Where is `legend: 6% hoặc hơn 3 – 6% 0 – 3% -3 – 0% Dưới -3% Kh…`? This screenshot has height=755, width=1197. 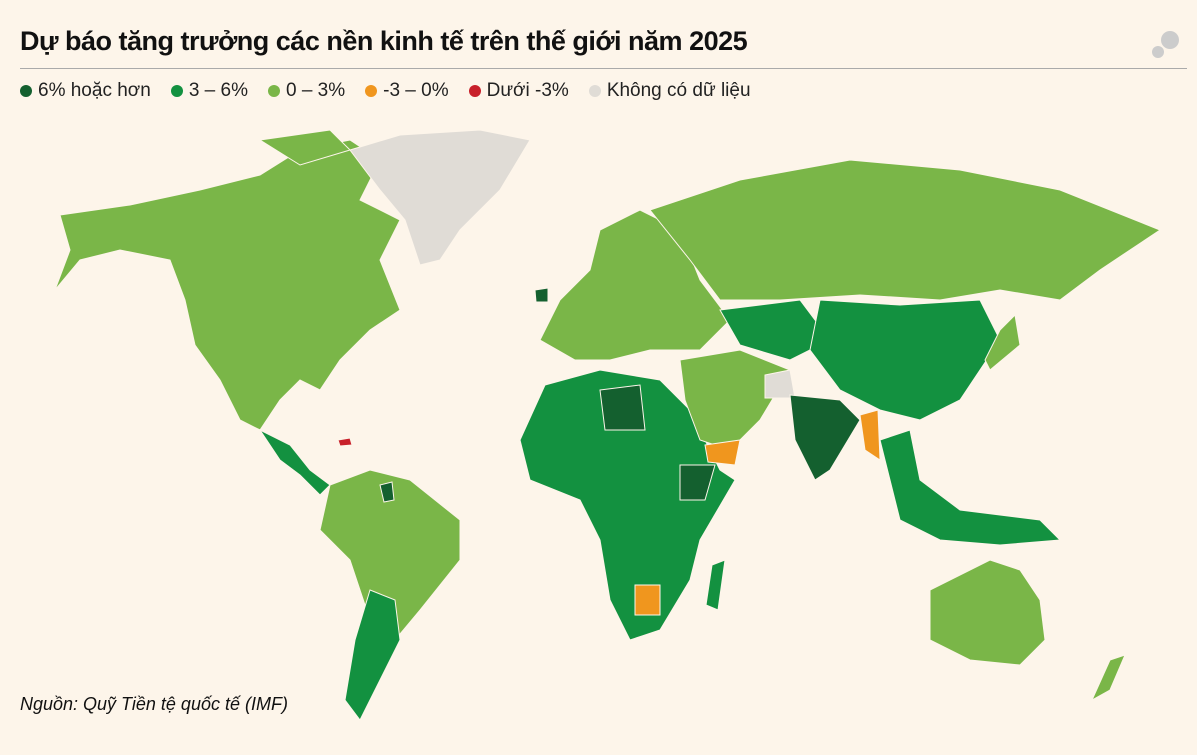 legend: 6% hoặc hơn 3 – 6% 0 – 3% -3 – 0% Dưới -3% Kh… is located at coordinates (385, 91).